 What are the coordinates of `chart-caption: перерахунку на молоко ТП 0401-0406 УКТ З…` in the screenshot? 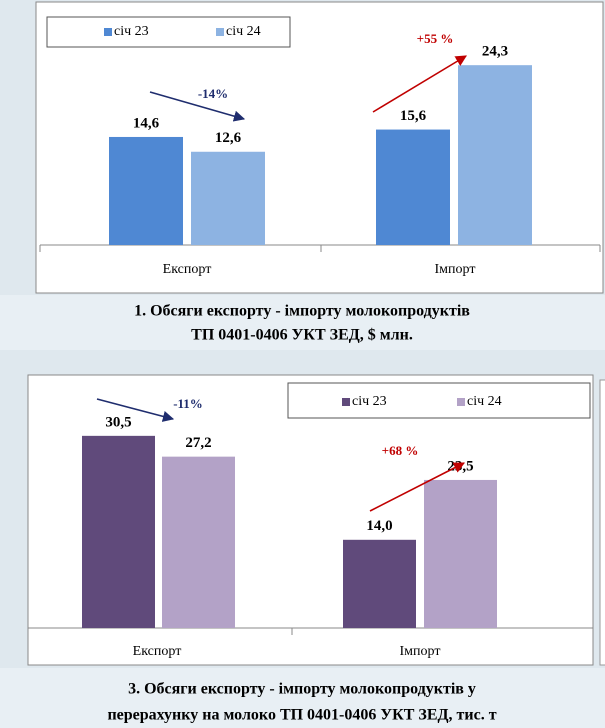 It's located at (301, 715).